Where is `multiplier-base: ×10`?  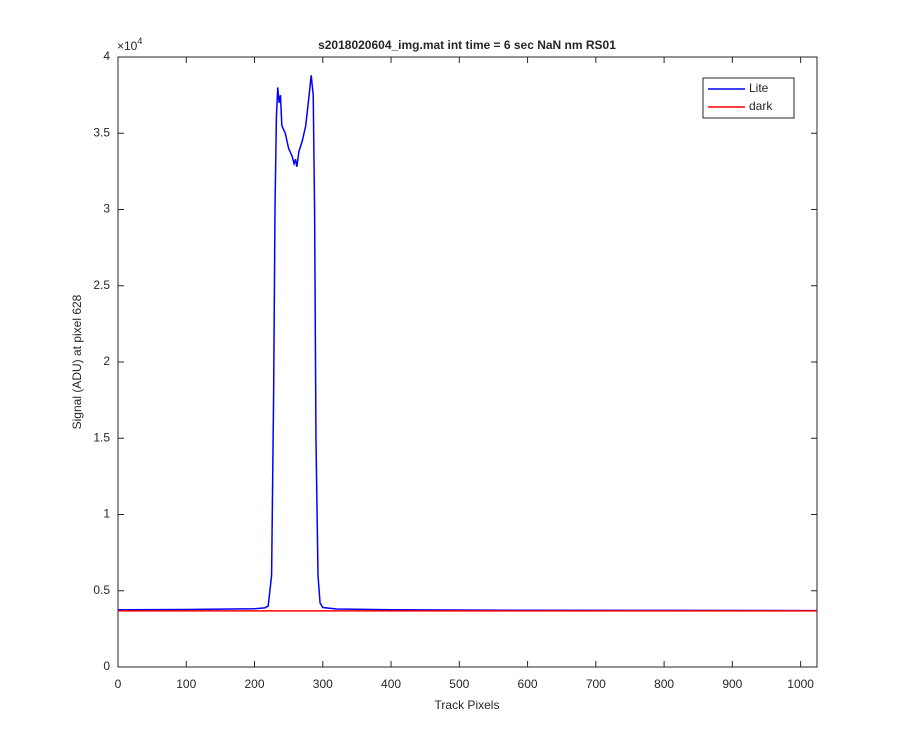
multiplier-base: ×10 is located at coordinates (127, 46).